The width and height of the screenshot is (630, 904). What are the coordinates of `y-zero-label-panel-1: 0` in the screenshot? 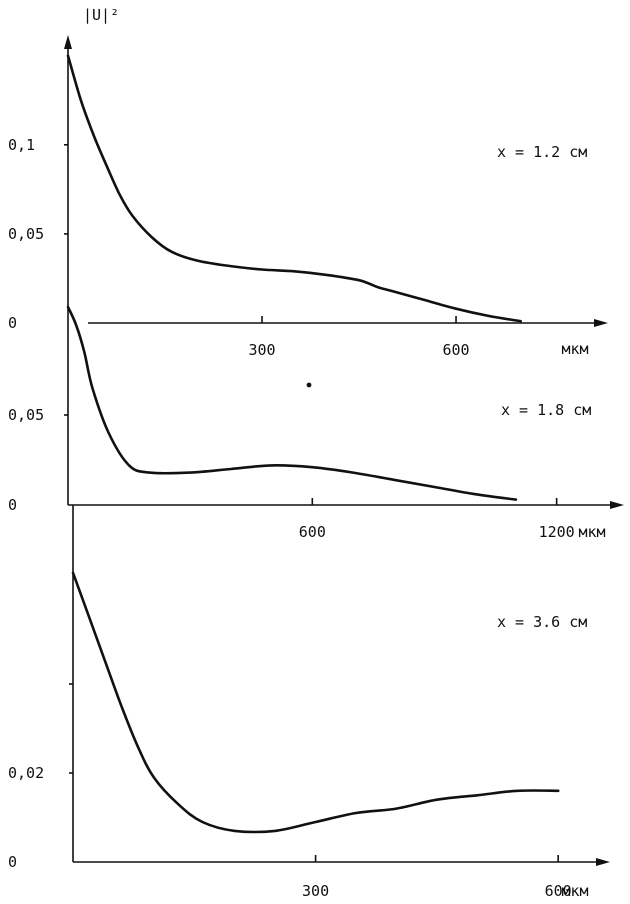 It's located at (12, 323).